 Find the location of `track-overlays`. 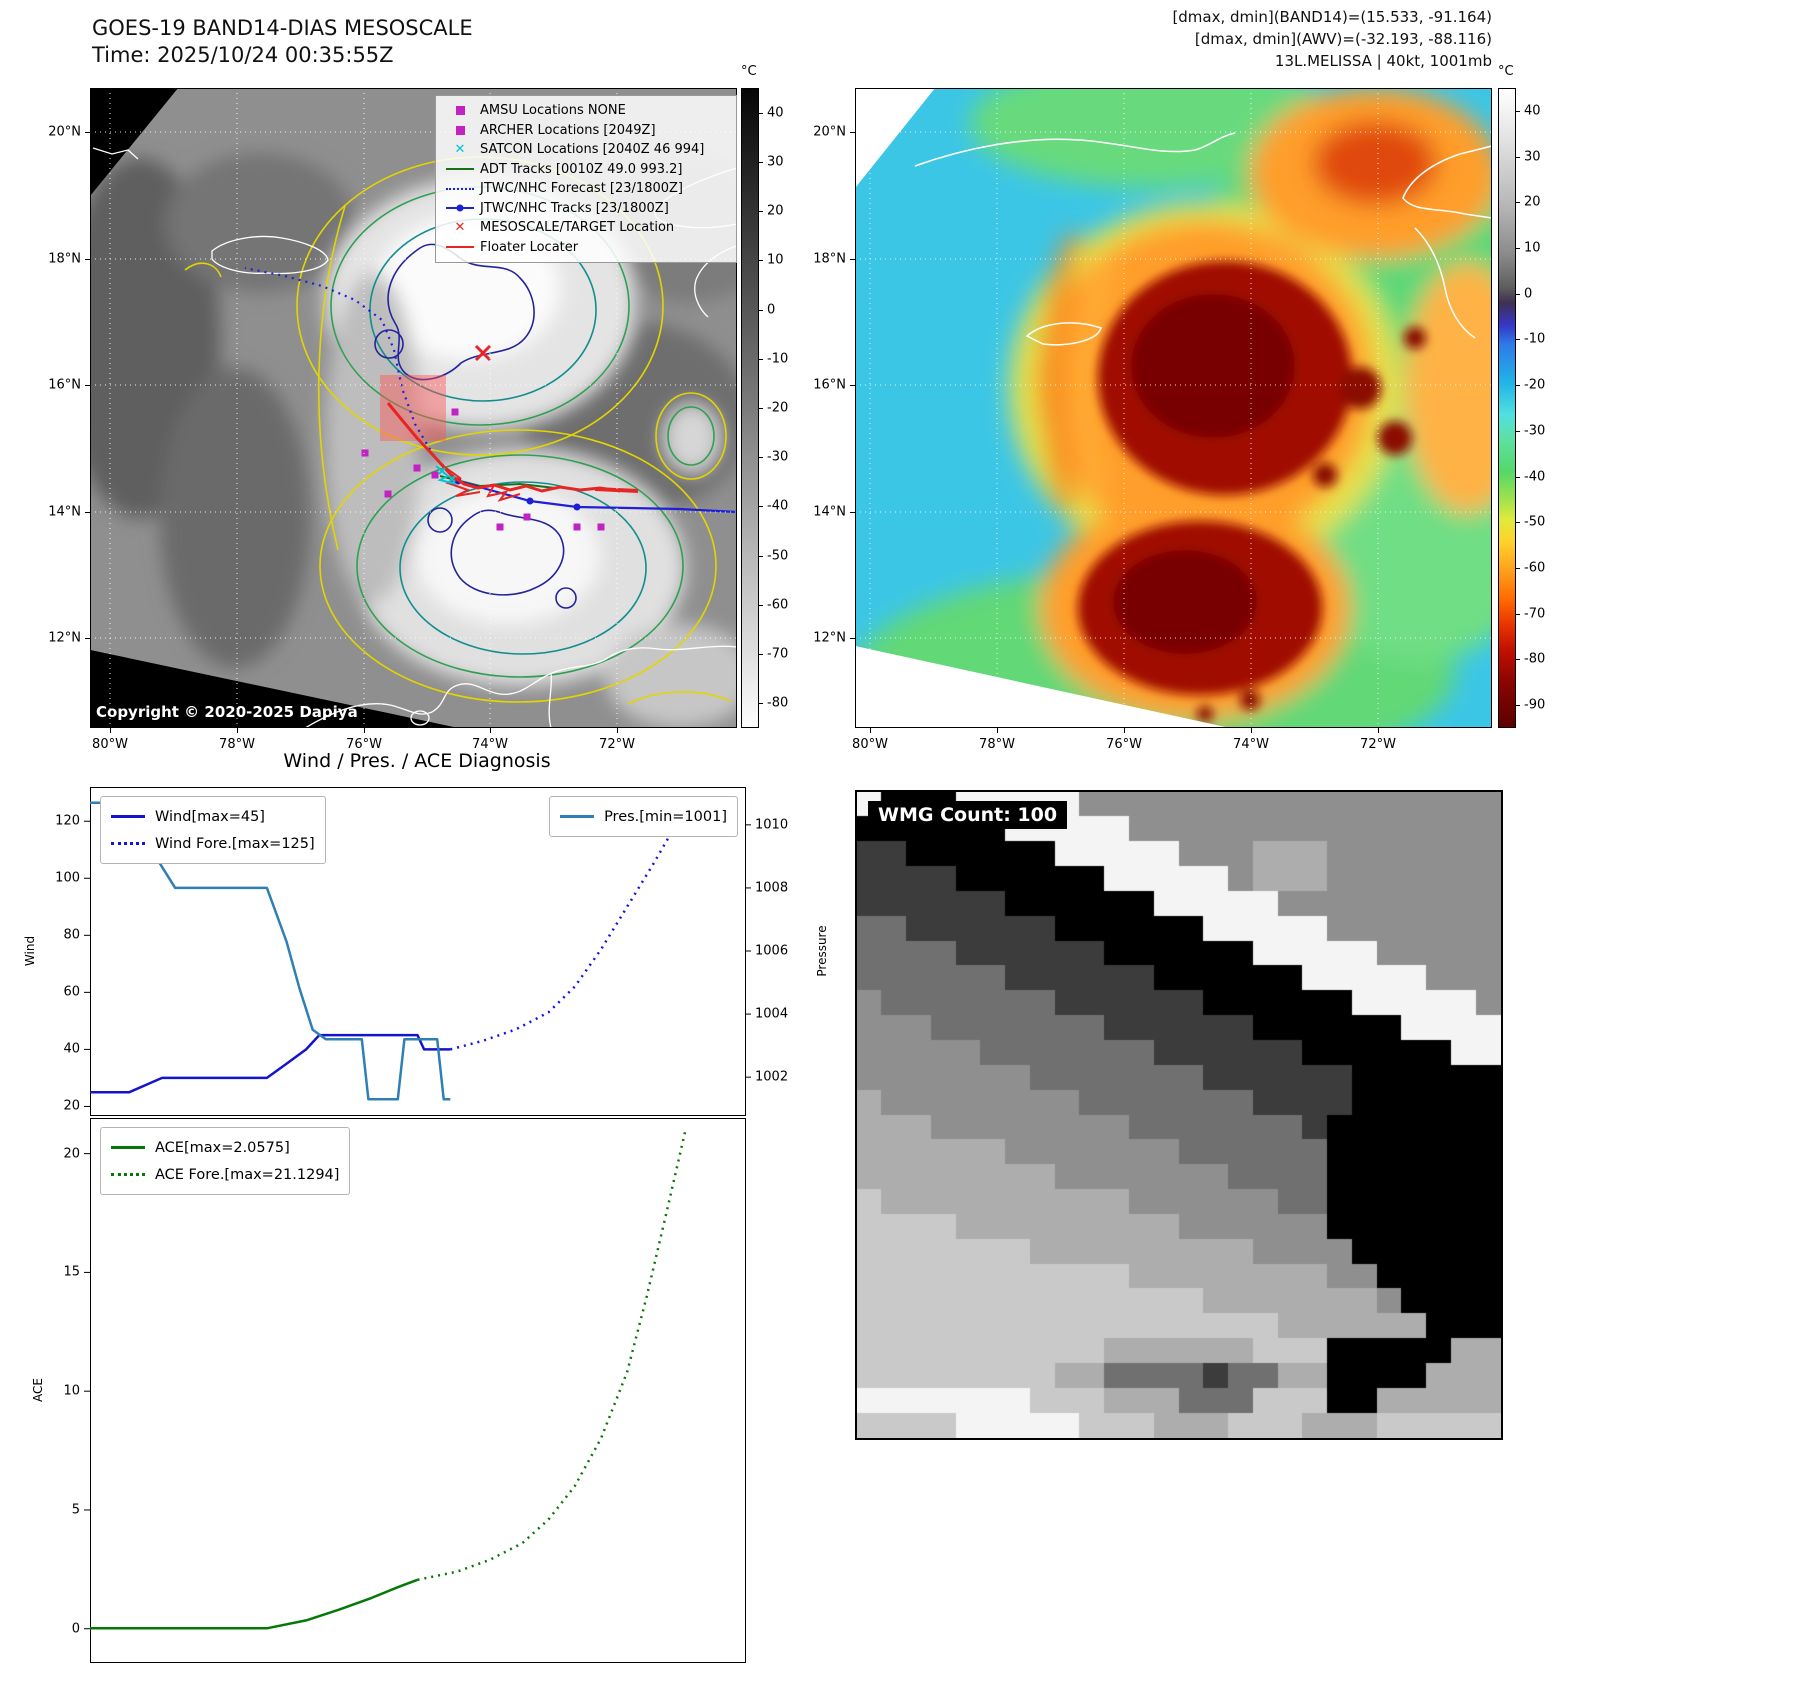

track-overlays is located at coordinates (490, 398).